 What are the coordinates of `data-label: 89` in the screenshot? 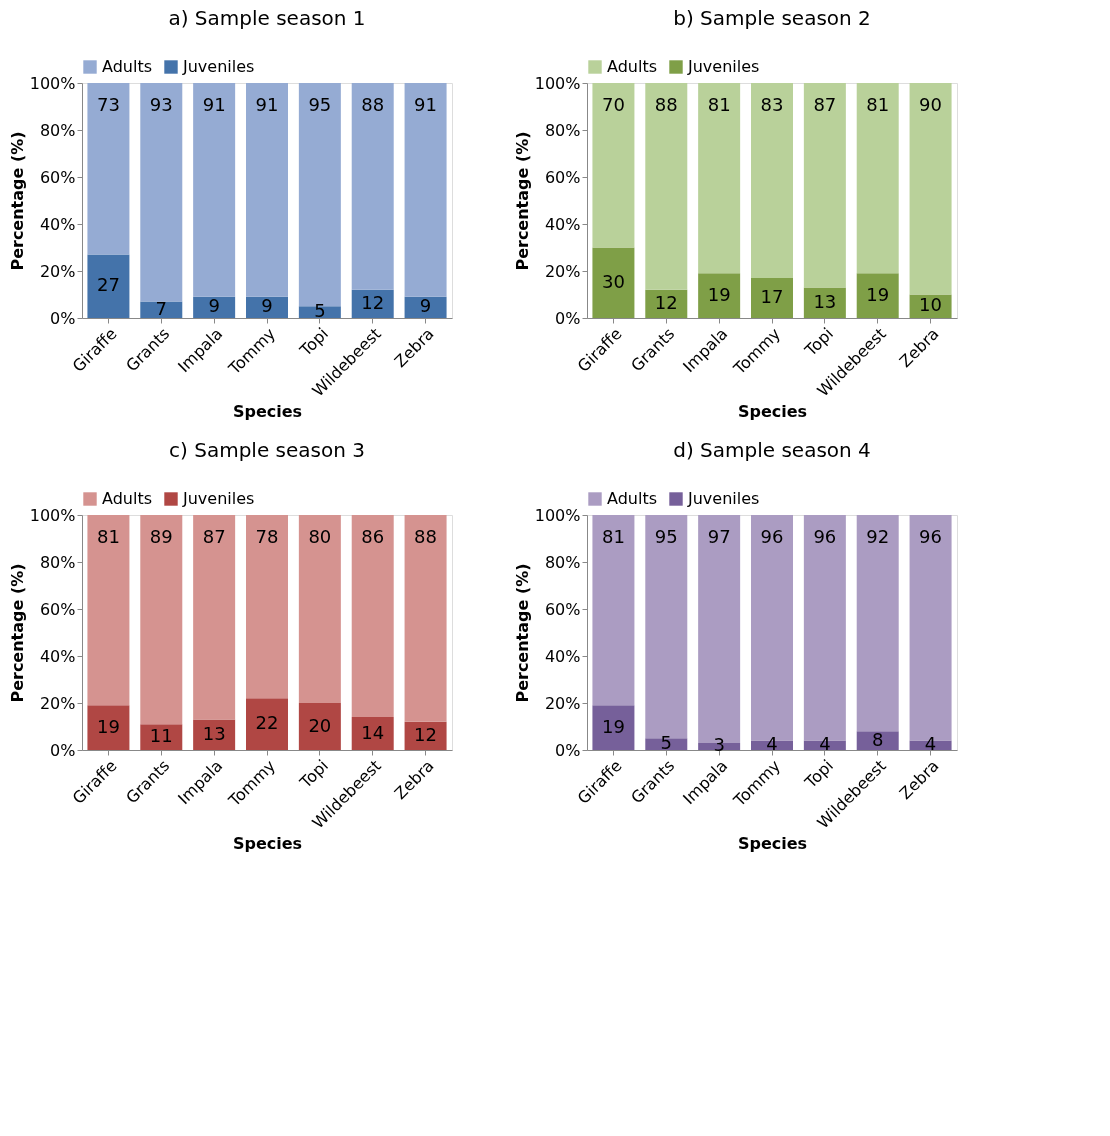 It's located at (161, 536).